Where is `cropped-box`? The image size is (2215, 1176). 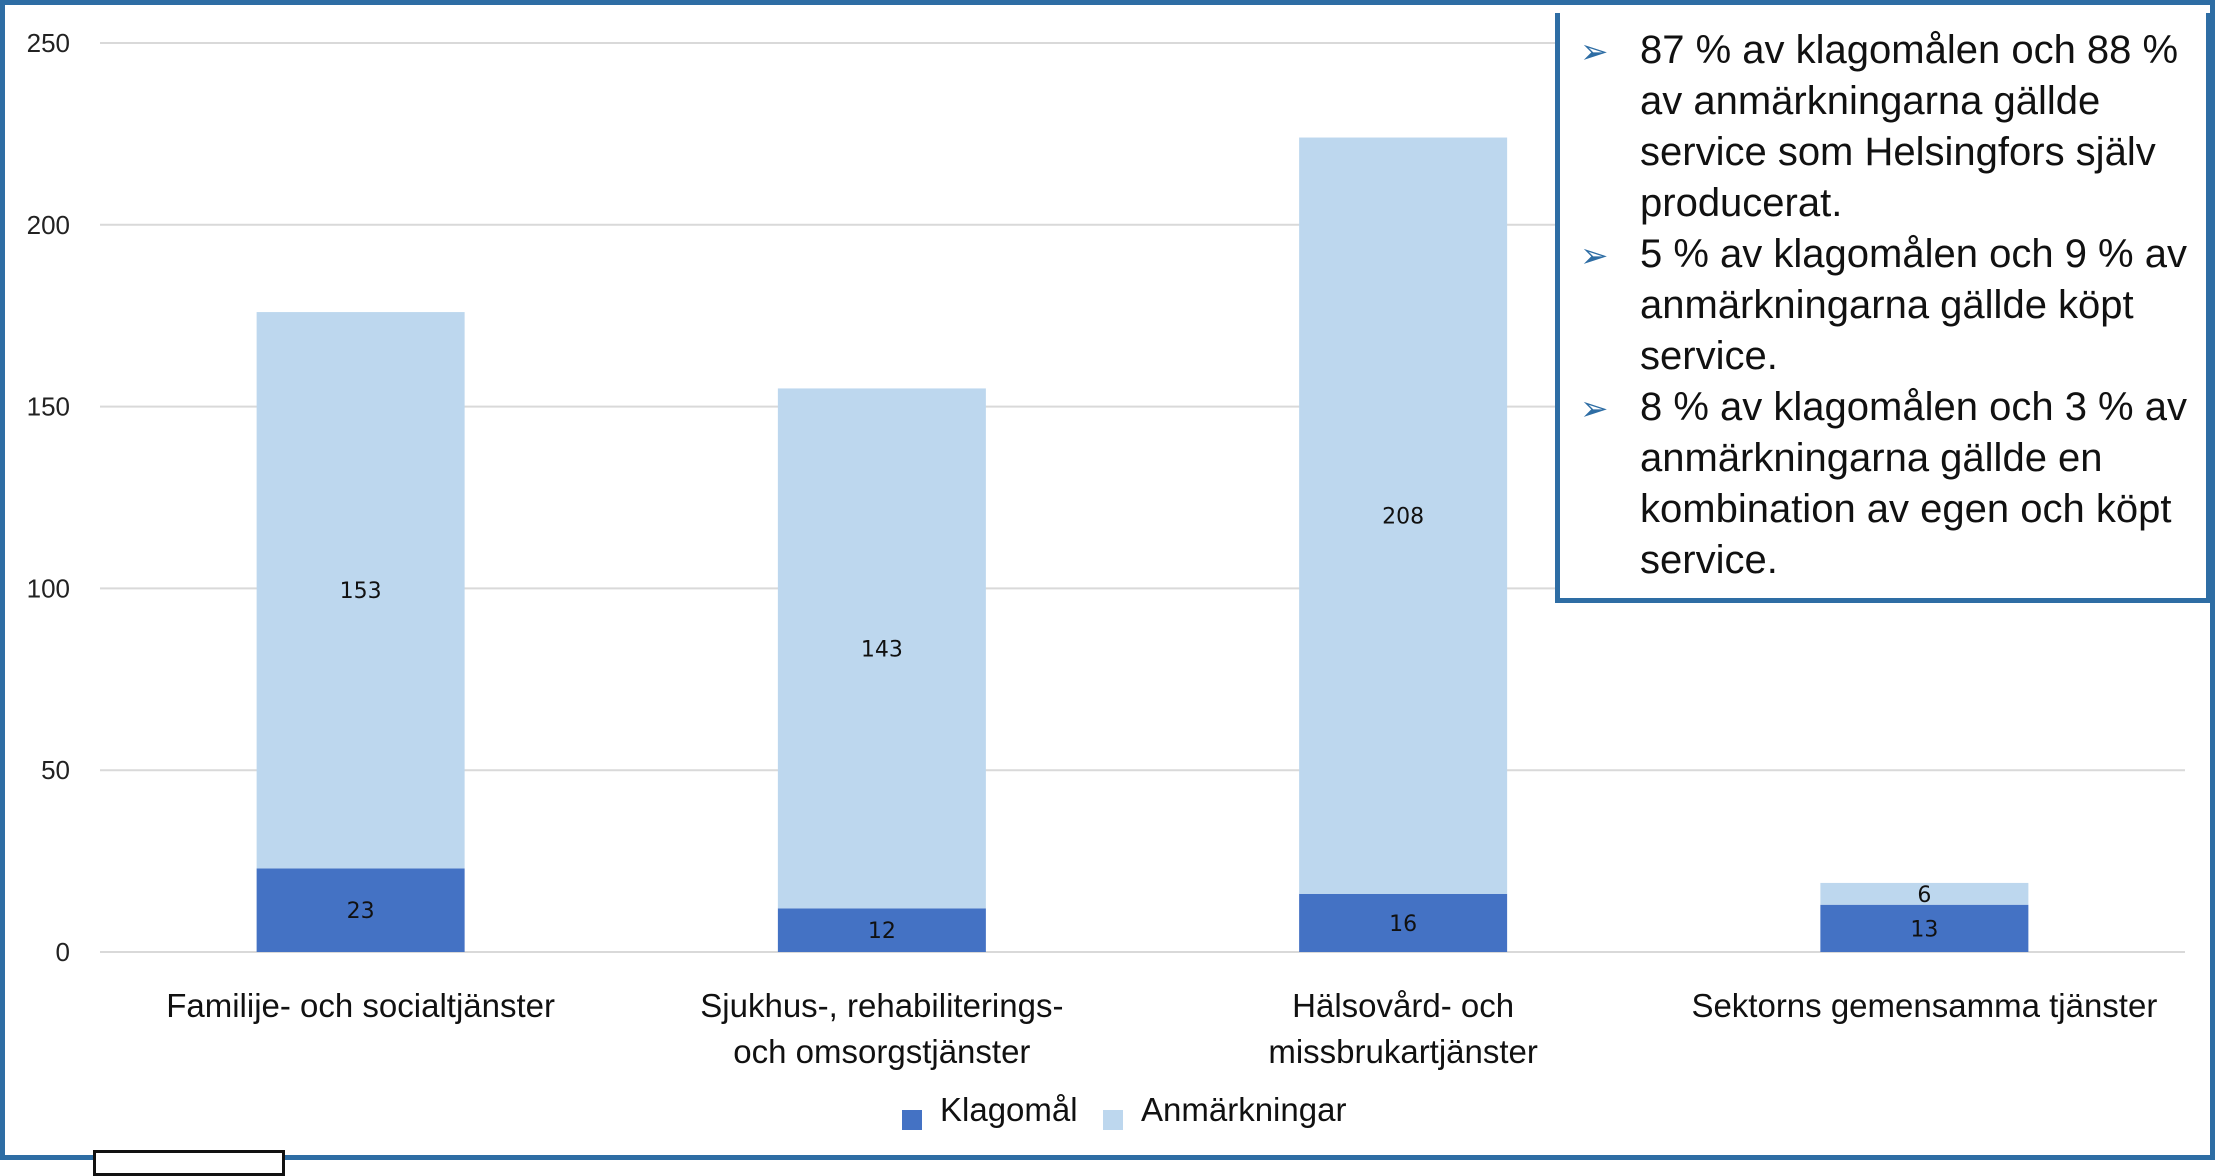
cropped-box is located at coordinates (189, 1163).